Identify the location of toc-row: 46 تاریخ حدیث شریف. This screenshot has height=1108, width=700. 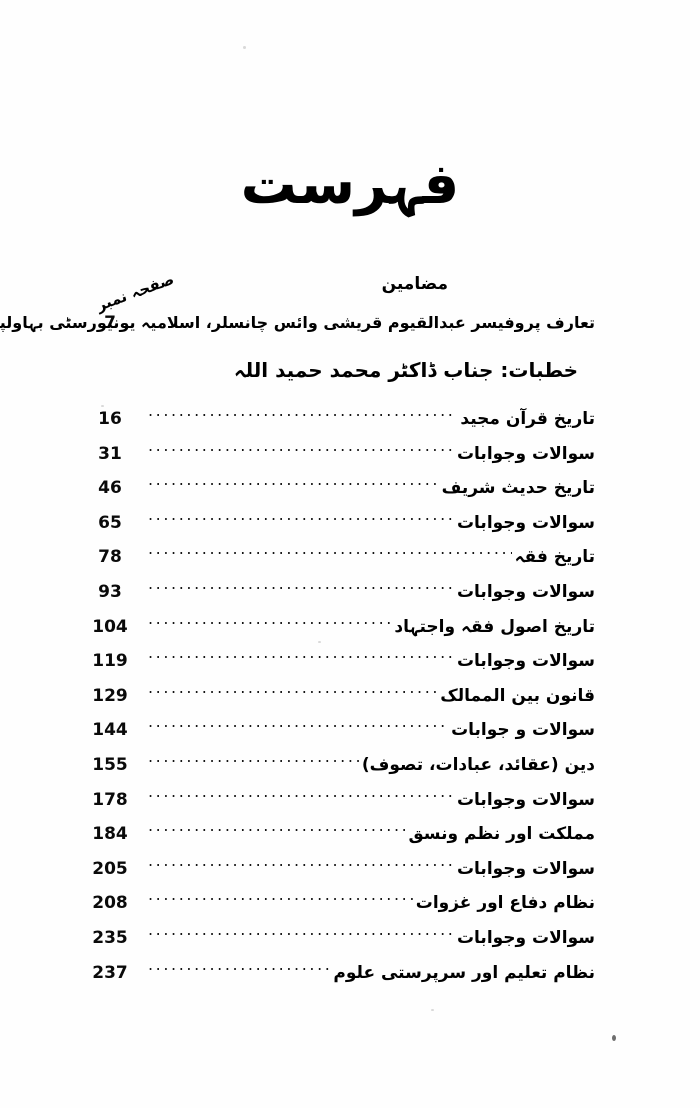
(350, 492).